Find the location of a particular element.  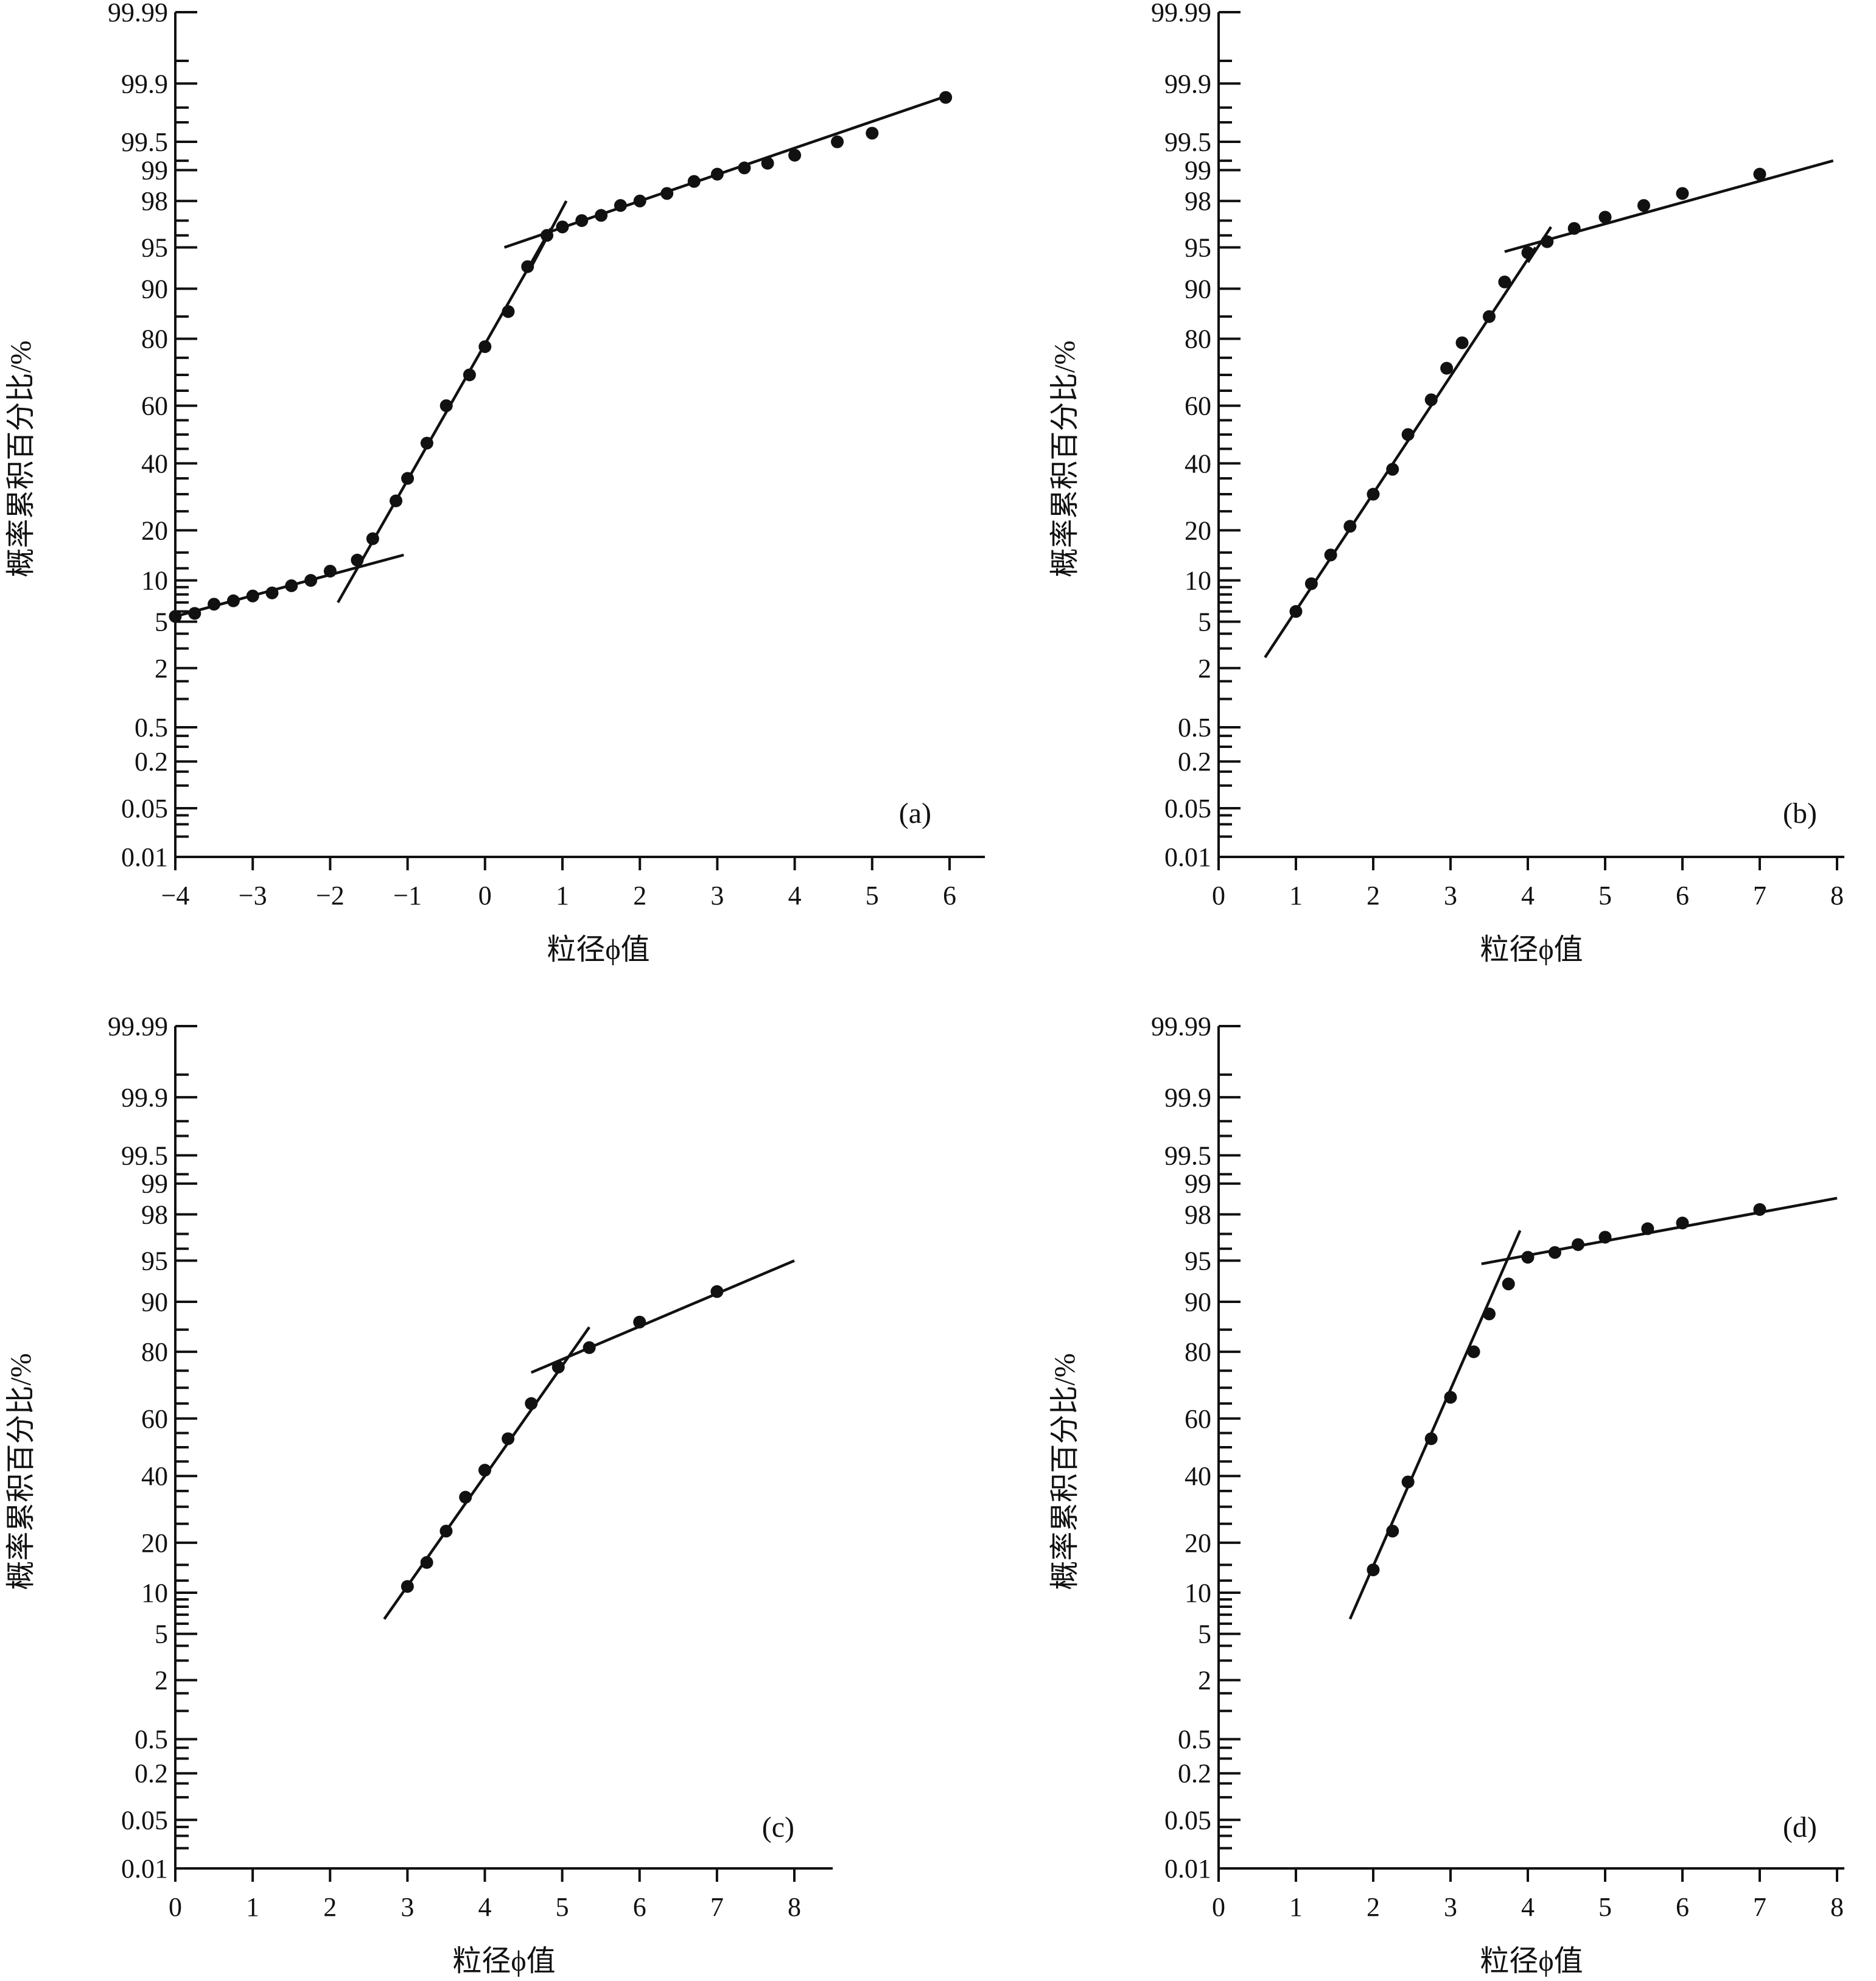

x-tick-label: −1 is located at coordinates (407, 896).